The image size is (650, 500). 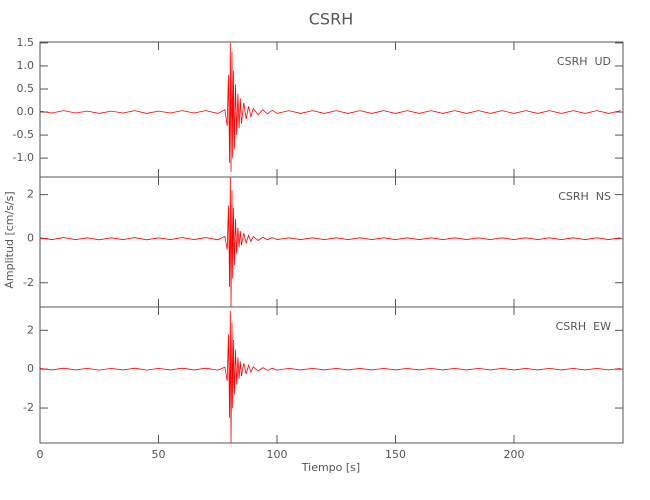 What do you see at coordinates (26, 65) in the screenshot?
I see `y-tick-label: 1.0` at bounding box center [26, 65].